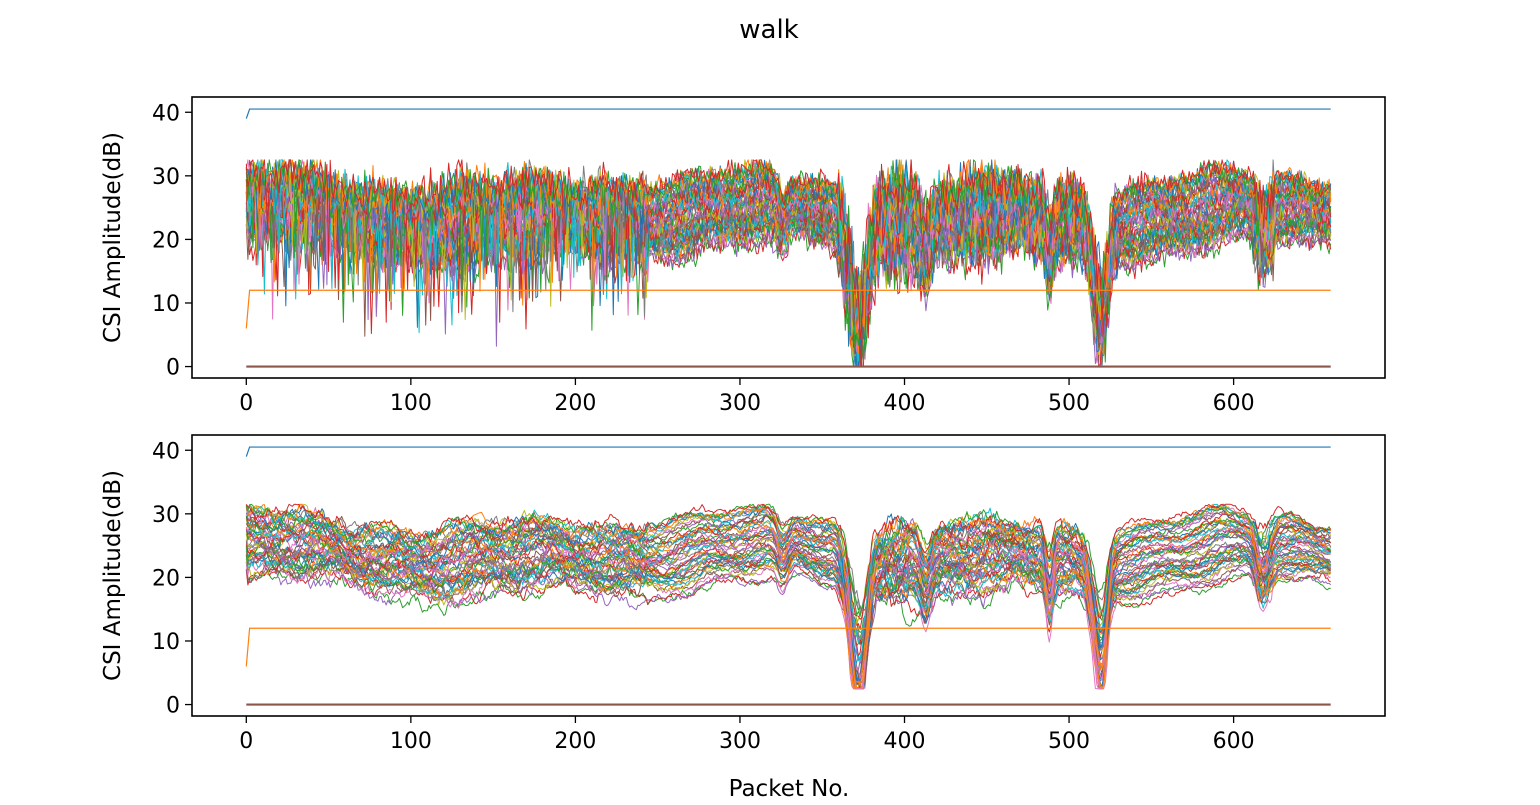 The height and width of the screenshot is (805, 1540). What do you see at coordinates (789, 789) in the screenshot?
I see `x-axis-label: Packet No.` at bounding box center [789, 789].